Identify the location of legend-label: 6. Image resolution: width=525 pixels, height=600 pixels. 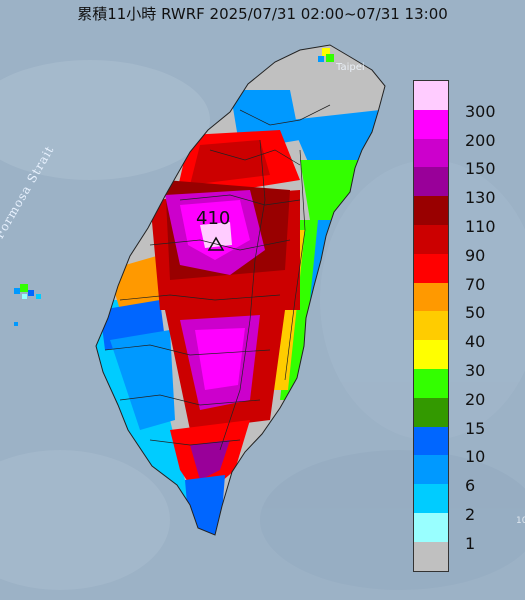
(470, 486).